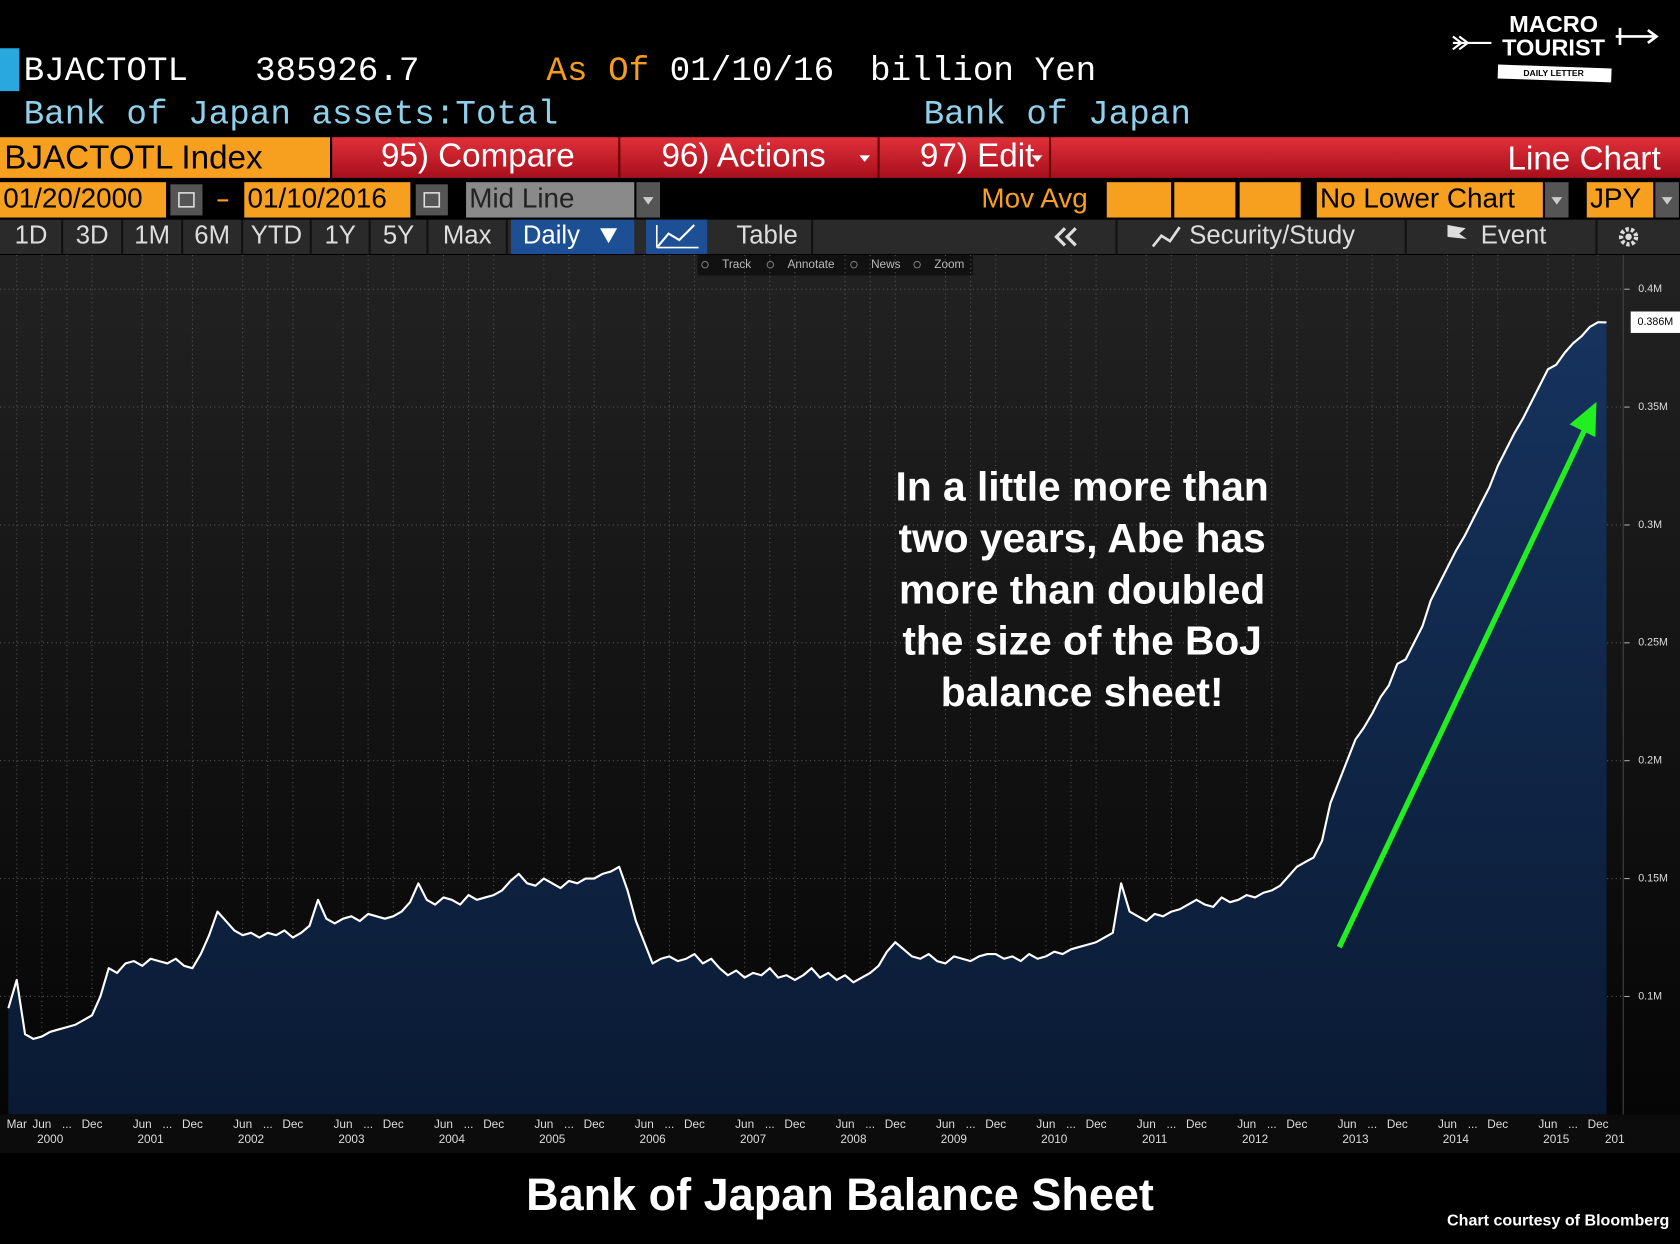 This screenshot has height=1244, width=1680. What do you see at coordinates (351, 1139) in the screenshot?
I see `x-year-label: 2003` at bounding box center [351, 1139].